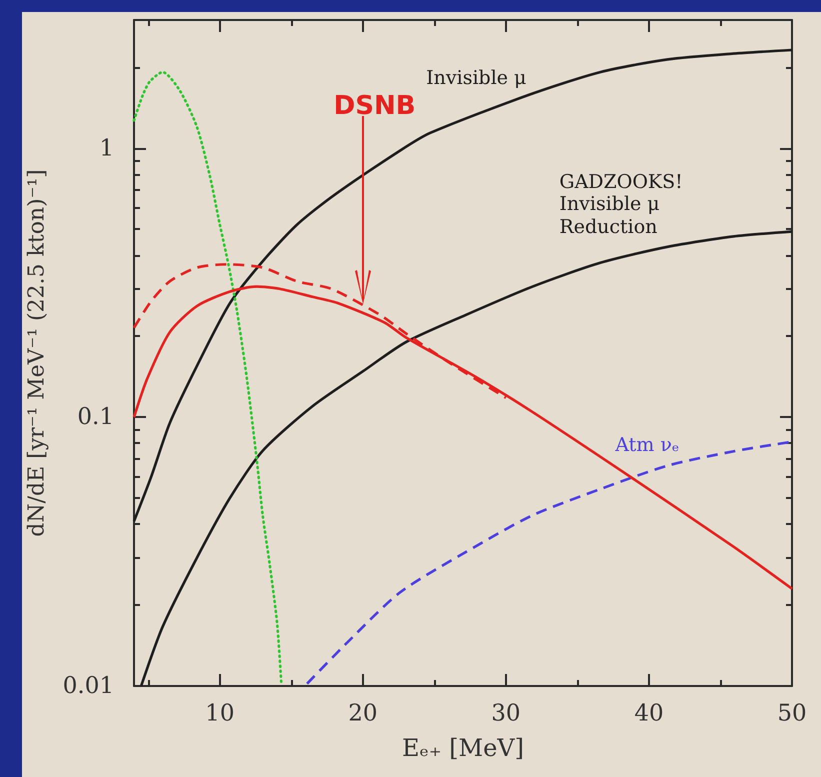 Image resolution: width=821 pixels, height=777 pixels. Describe the element at coordinates (647, 445) in the screenshot. I see `series-label: Atm νₑ` at that location.